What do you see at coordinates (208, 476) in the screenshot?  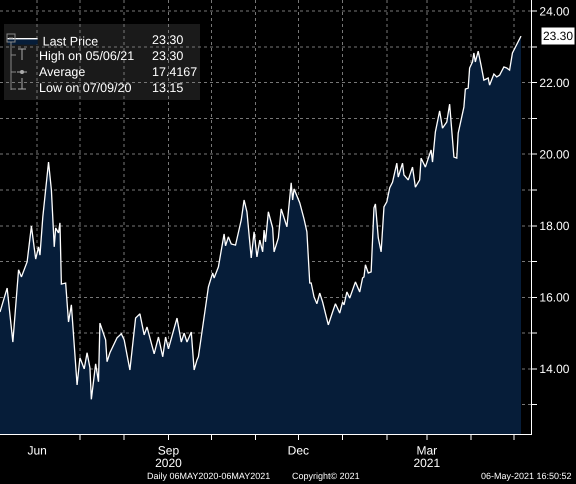 I see `text: Daily 06MAY2020-06MAY2021` at bounding box center [208, 476].